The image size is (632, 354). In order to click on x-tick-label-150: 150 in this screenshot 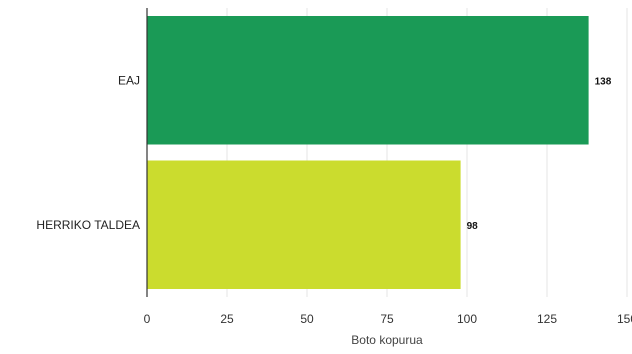, I will do `click(624, 319)`.